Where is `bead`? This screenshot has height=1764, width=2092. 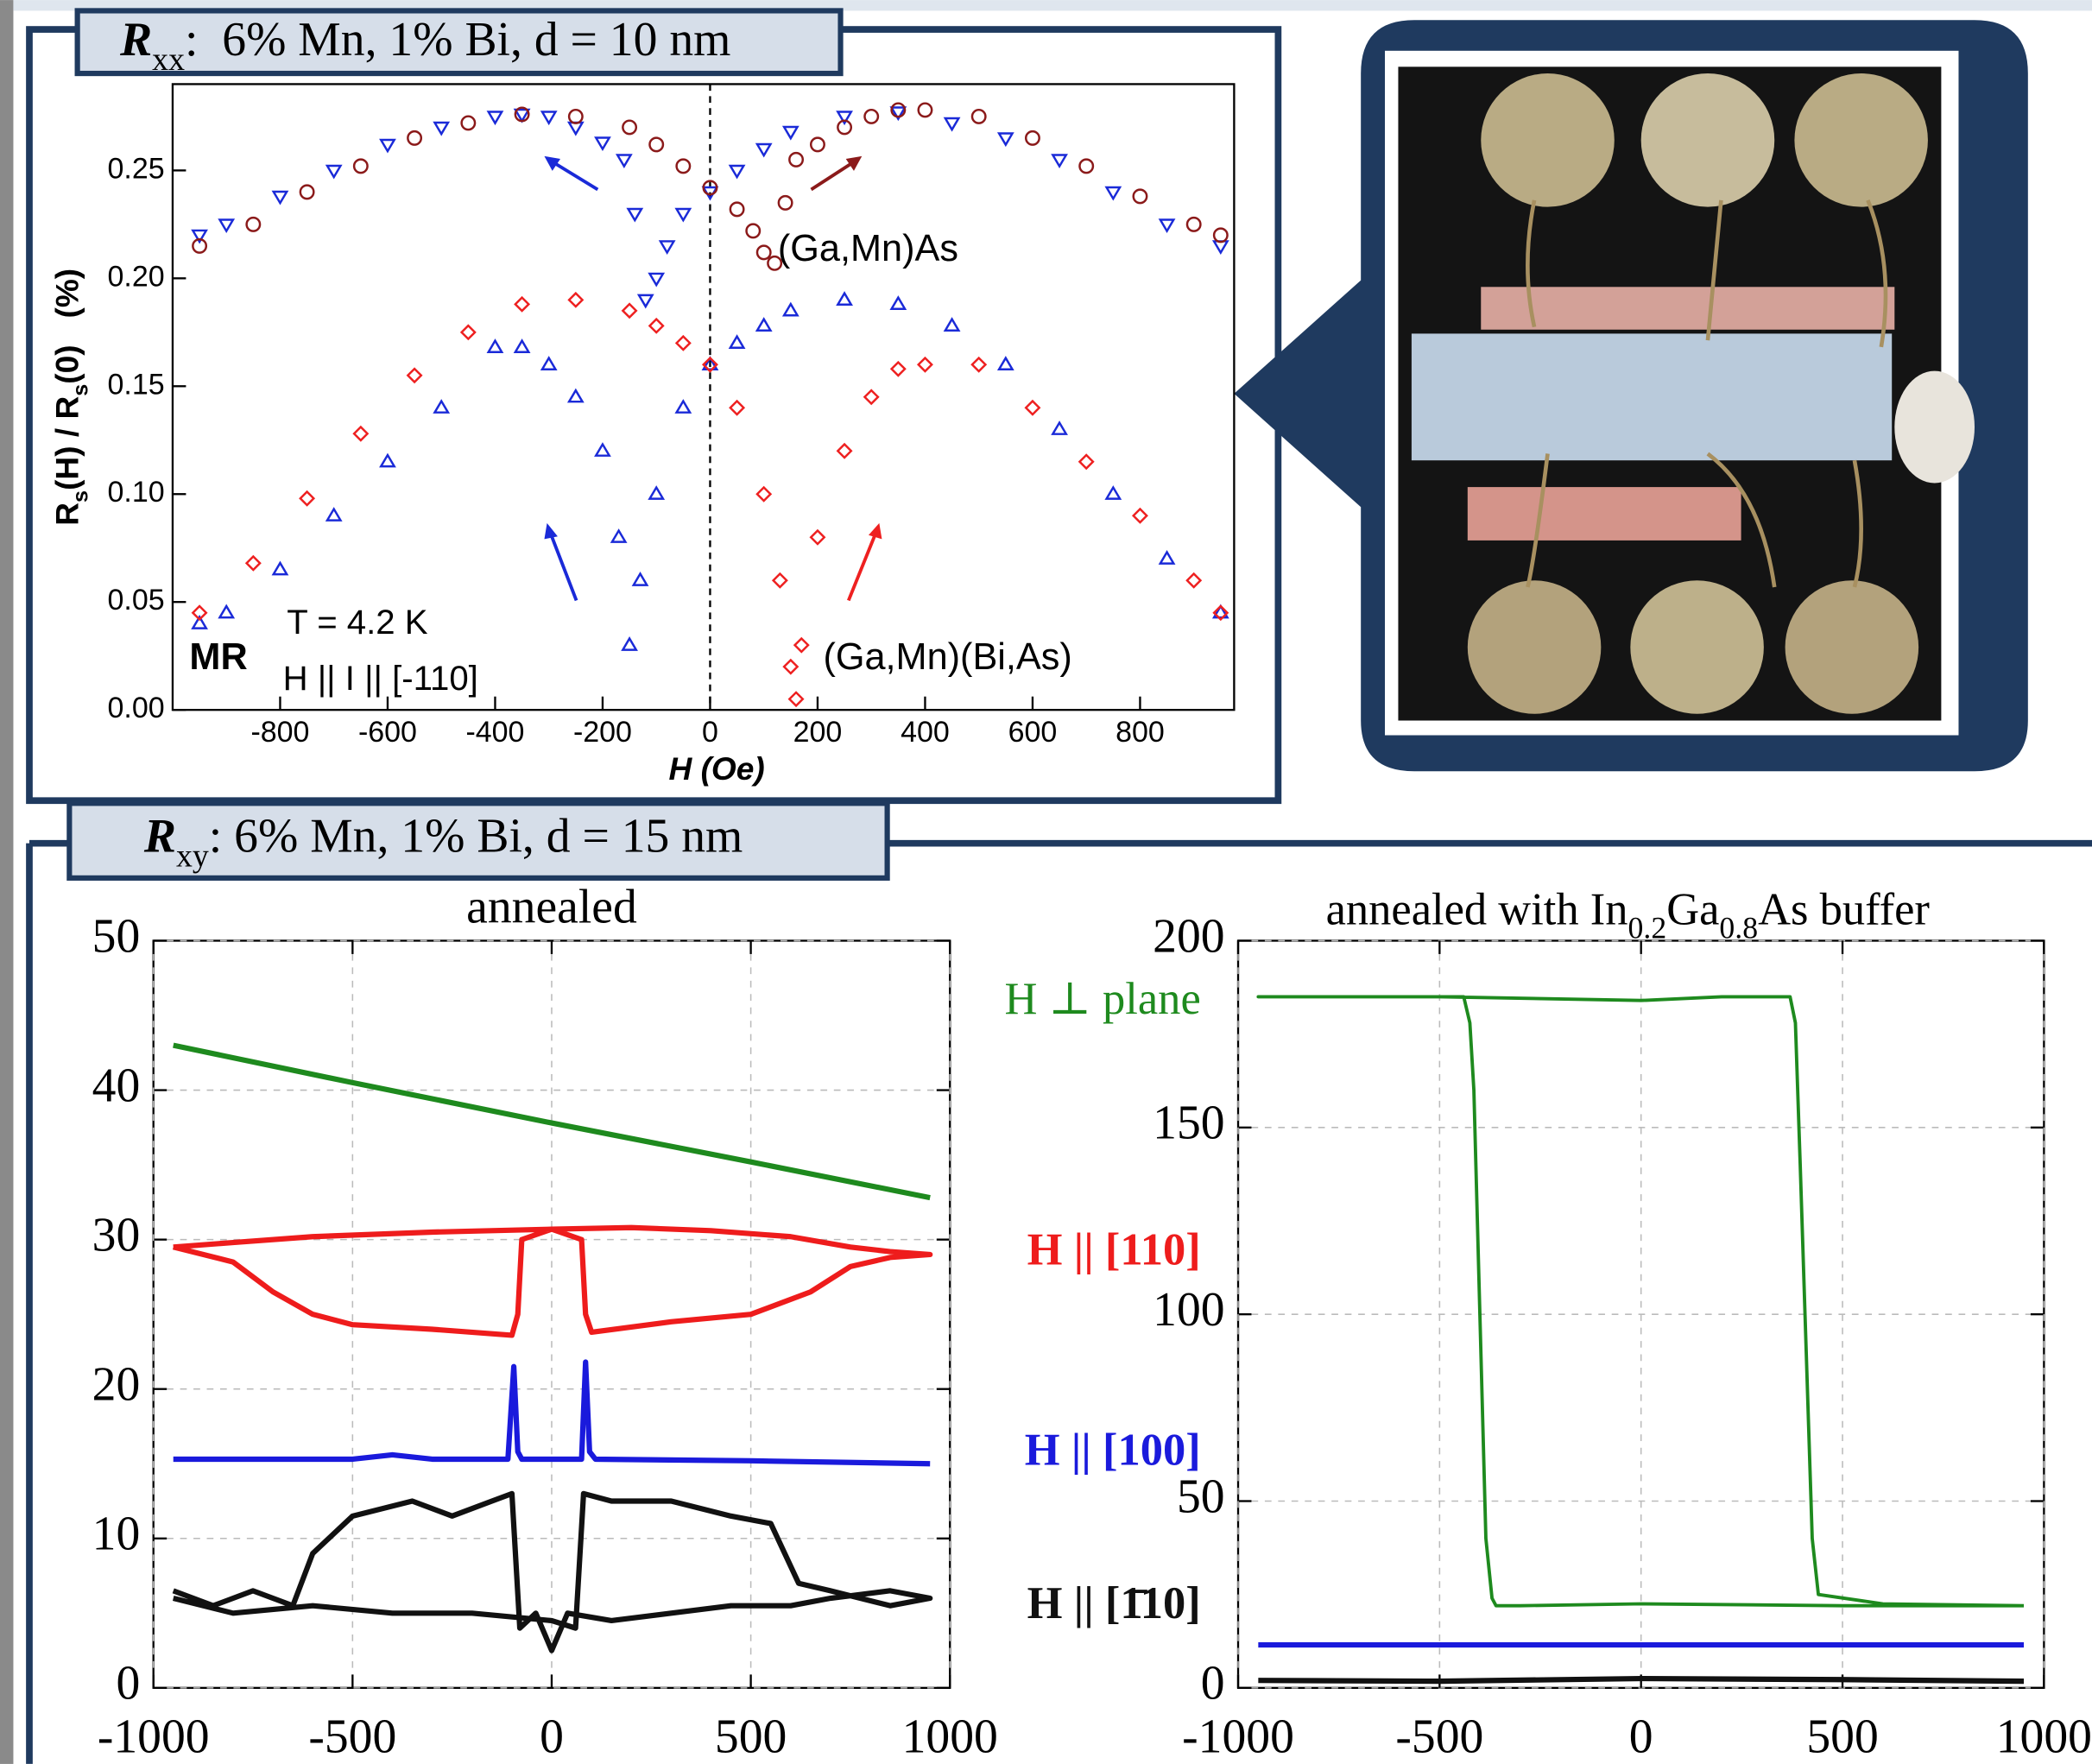
bead is located at coordinates (1934, 427).